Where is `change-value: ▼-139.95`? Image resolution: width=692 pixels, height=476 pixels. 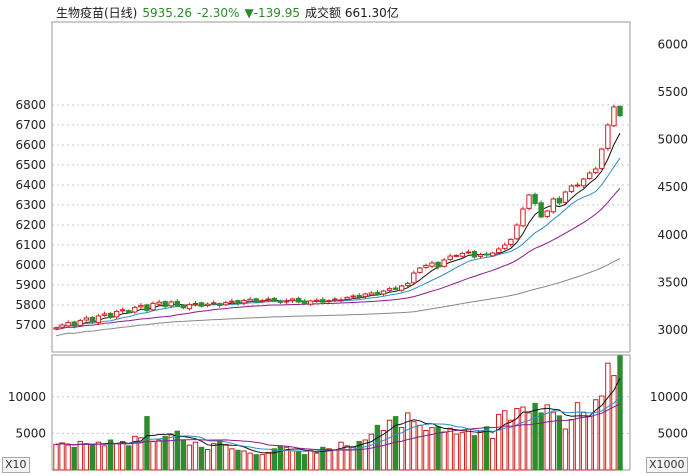
change-value: ▼-139.95 is located at coordinates (272, 13).